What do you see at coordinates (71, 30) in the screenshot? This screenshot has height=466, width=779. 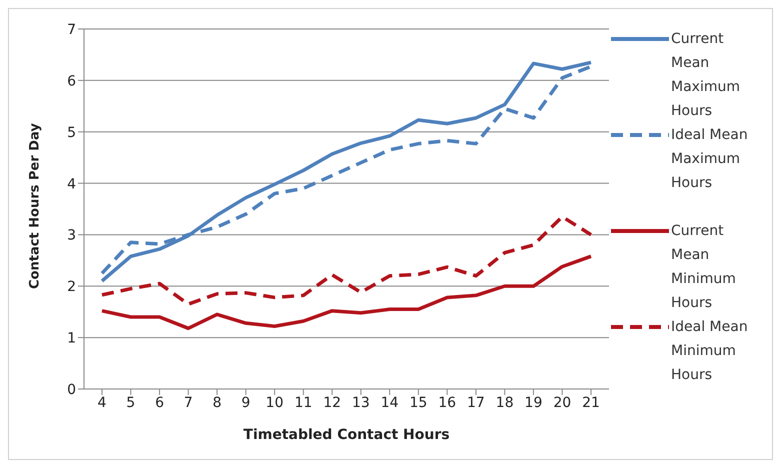 I see `y-tick-label: 7` at bounding box center [71, 30].